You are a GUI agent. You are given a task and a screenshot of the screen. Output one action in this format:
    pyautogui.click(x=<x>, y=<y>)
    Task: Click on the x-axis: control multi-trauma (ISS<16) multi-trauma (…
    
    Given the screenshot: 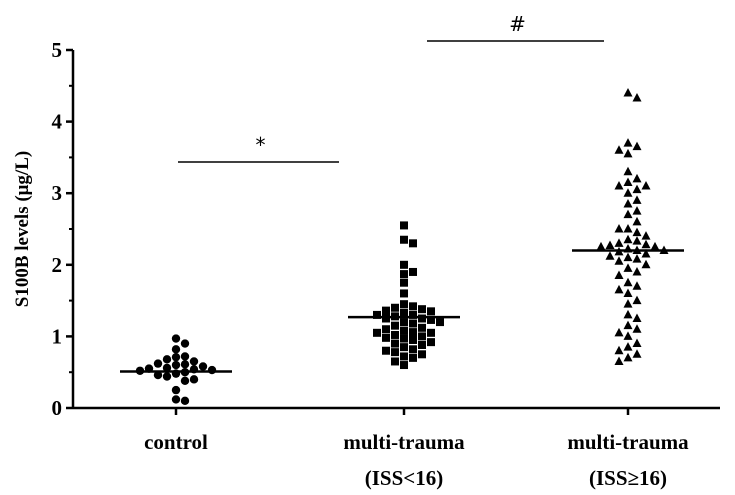 What is the action you would take?
    pyautogui.click(x=396, y=448)
    